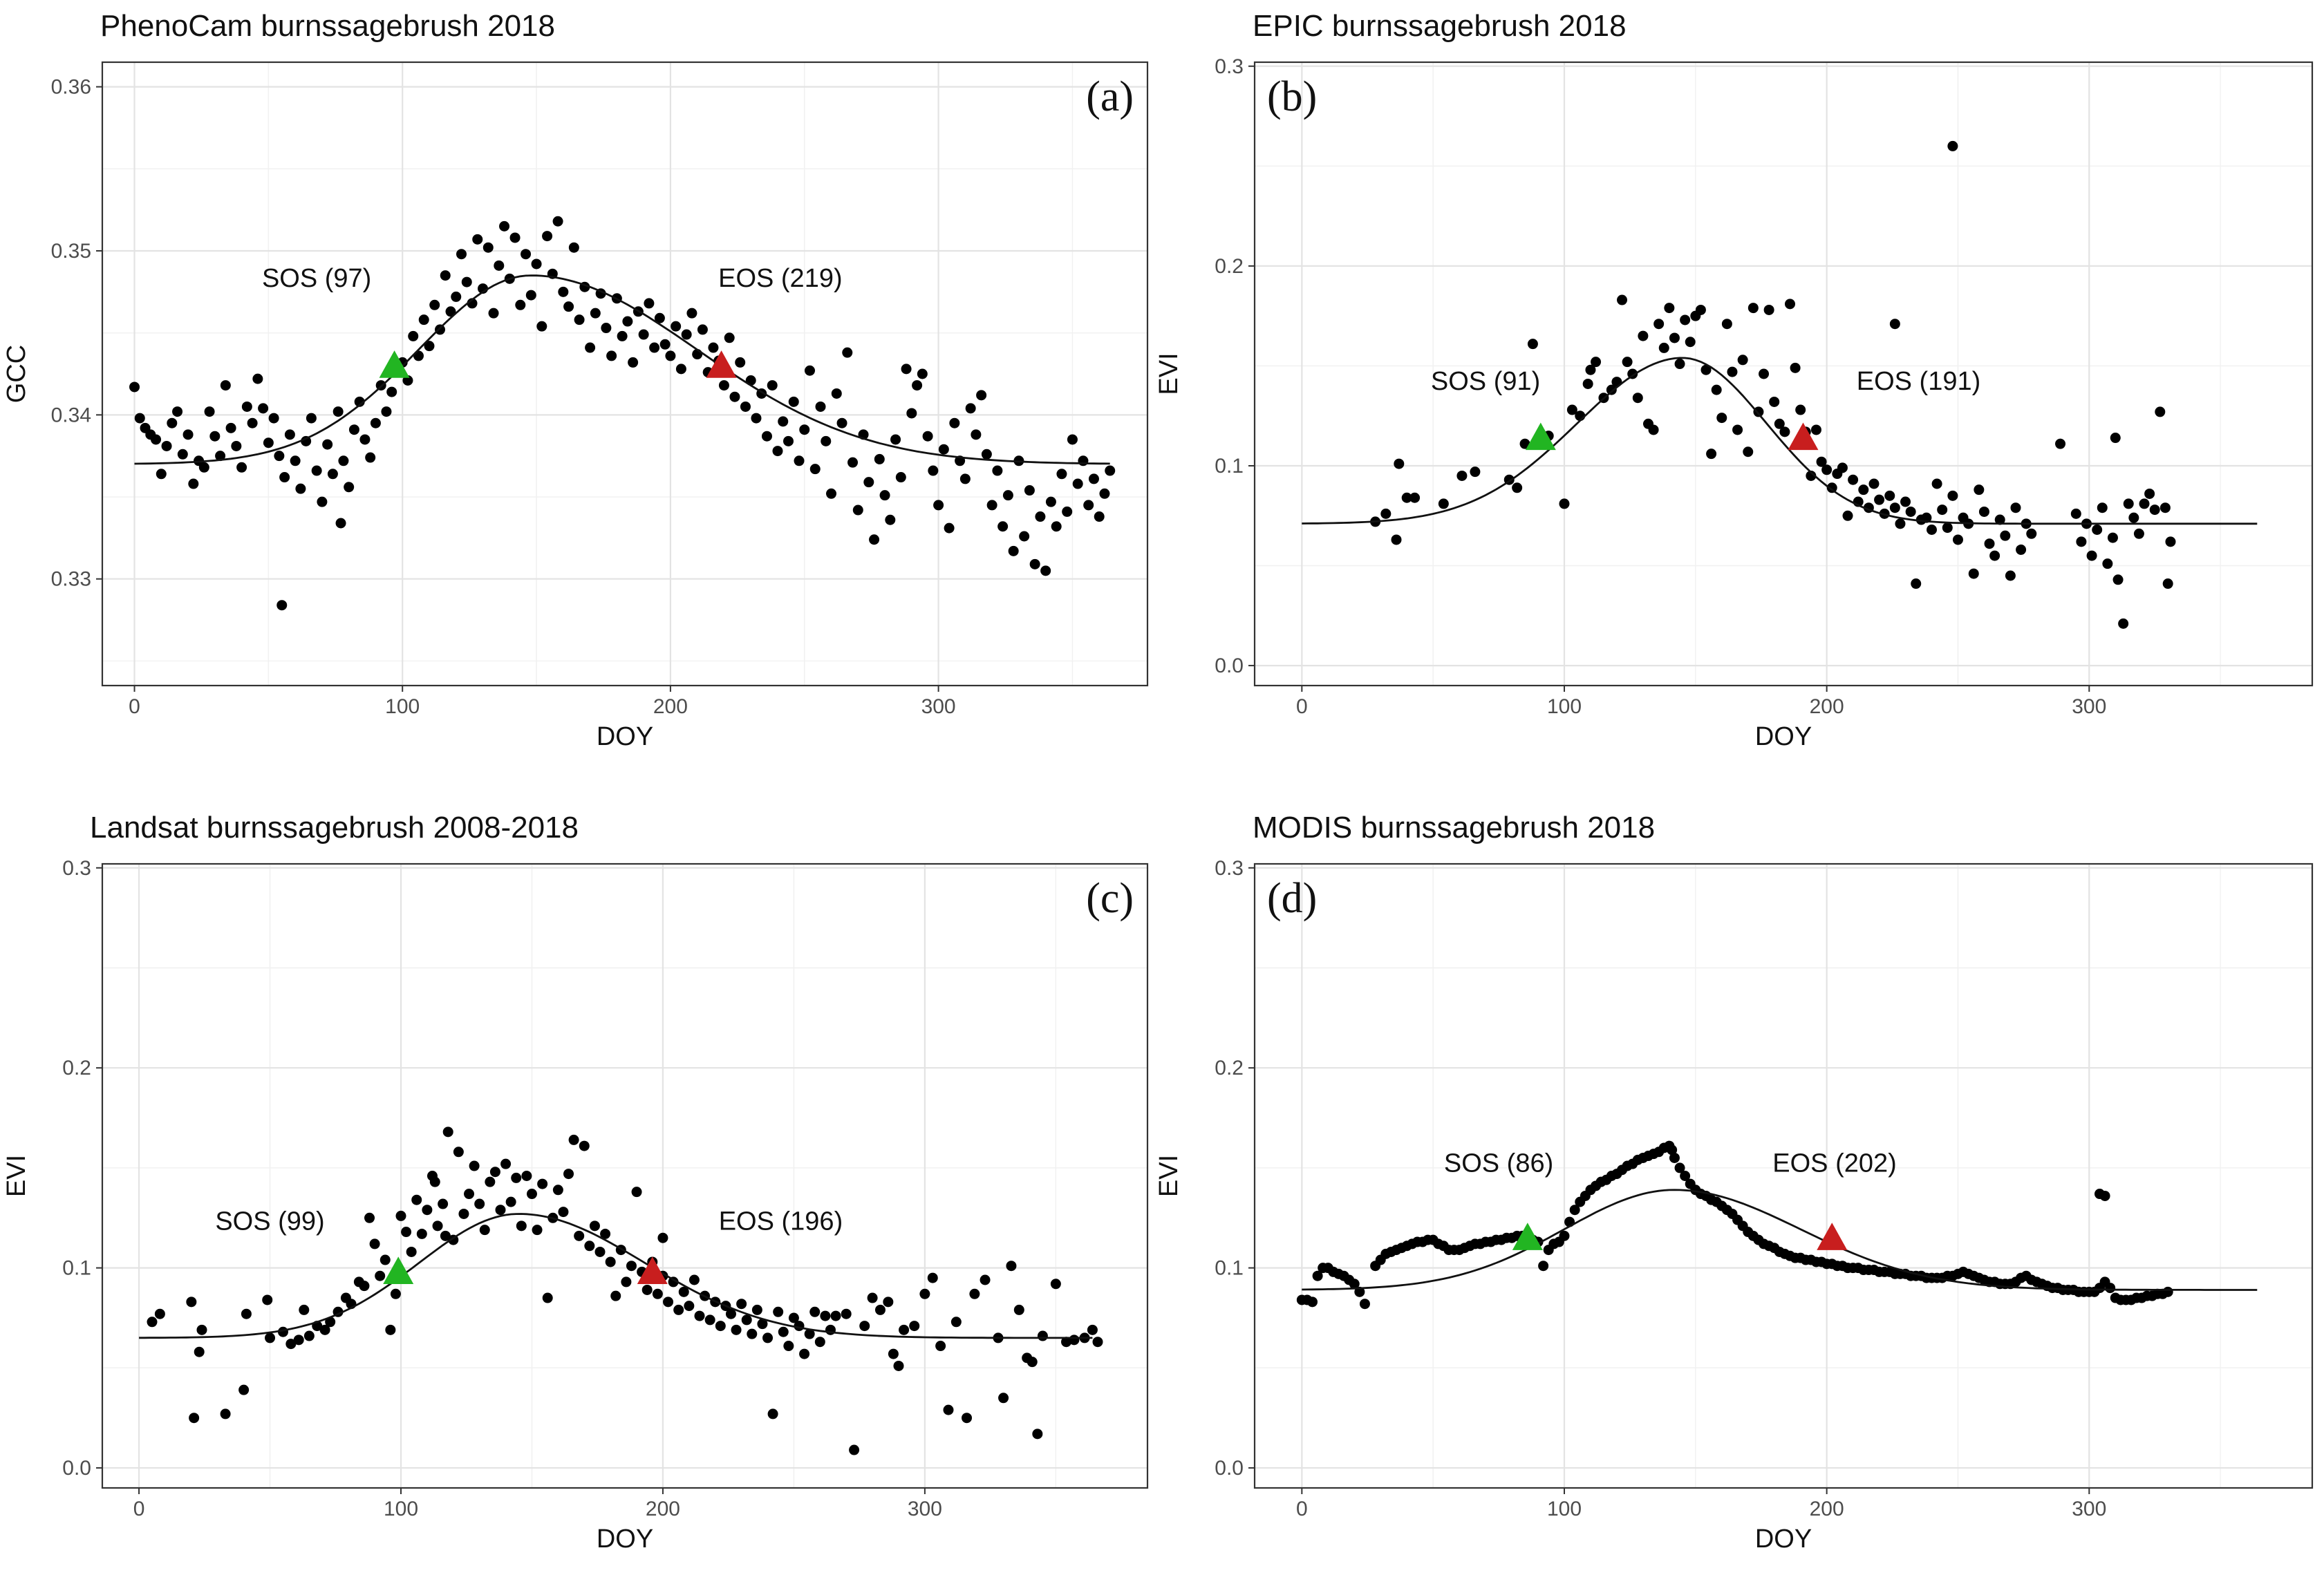 This screenshot has width=2324, height=1575. What do you see at coordinates (77, 1068) in the screenshot?
I see `y-tick-label: 0.2` at bounding box center [77, 1068].